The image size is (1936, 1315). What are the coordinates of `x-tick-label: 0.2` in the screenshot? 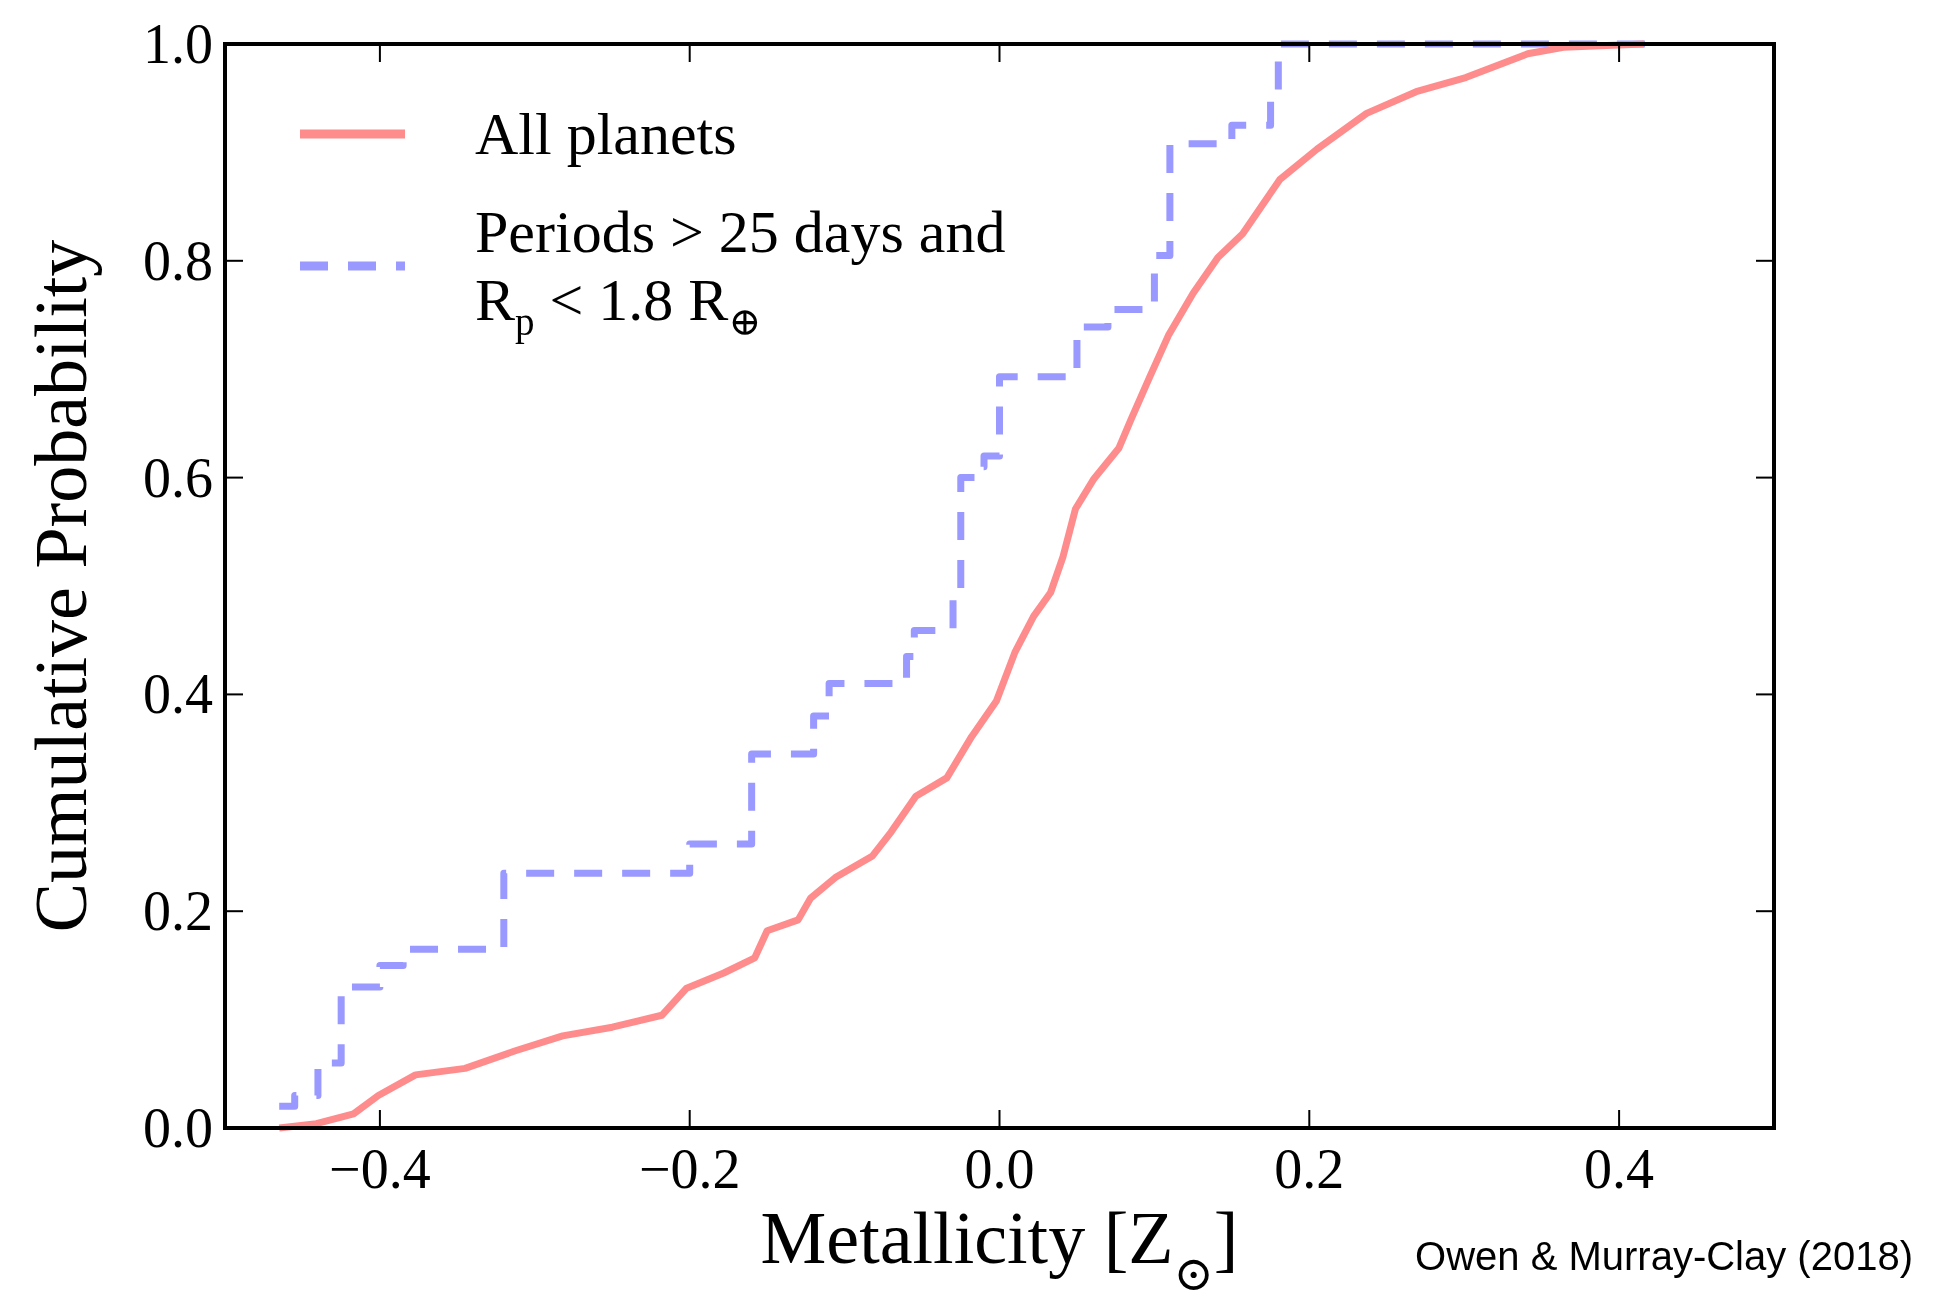 It's located at (1309, 1169).